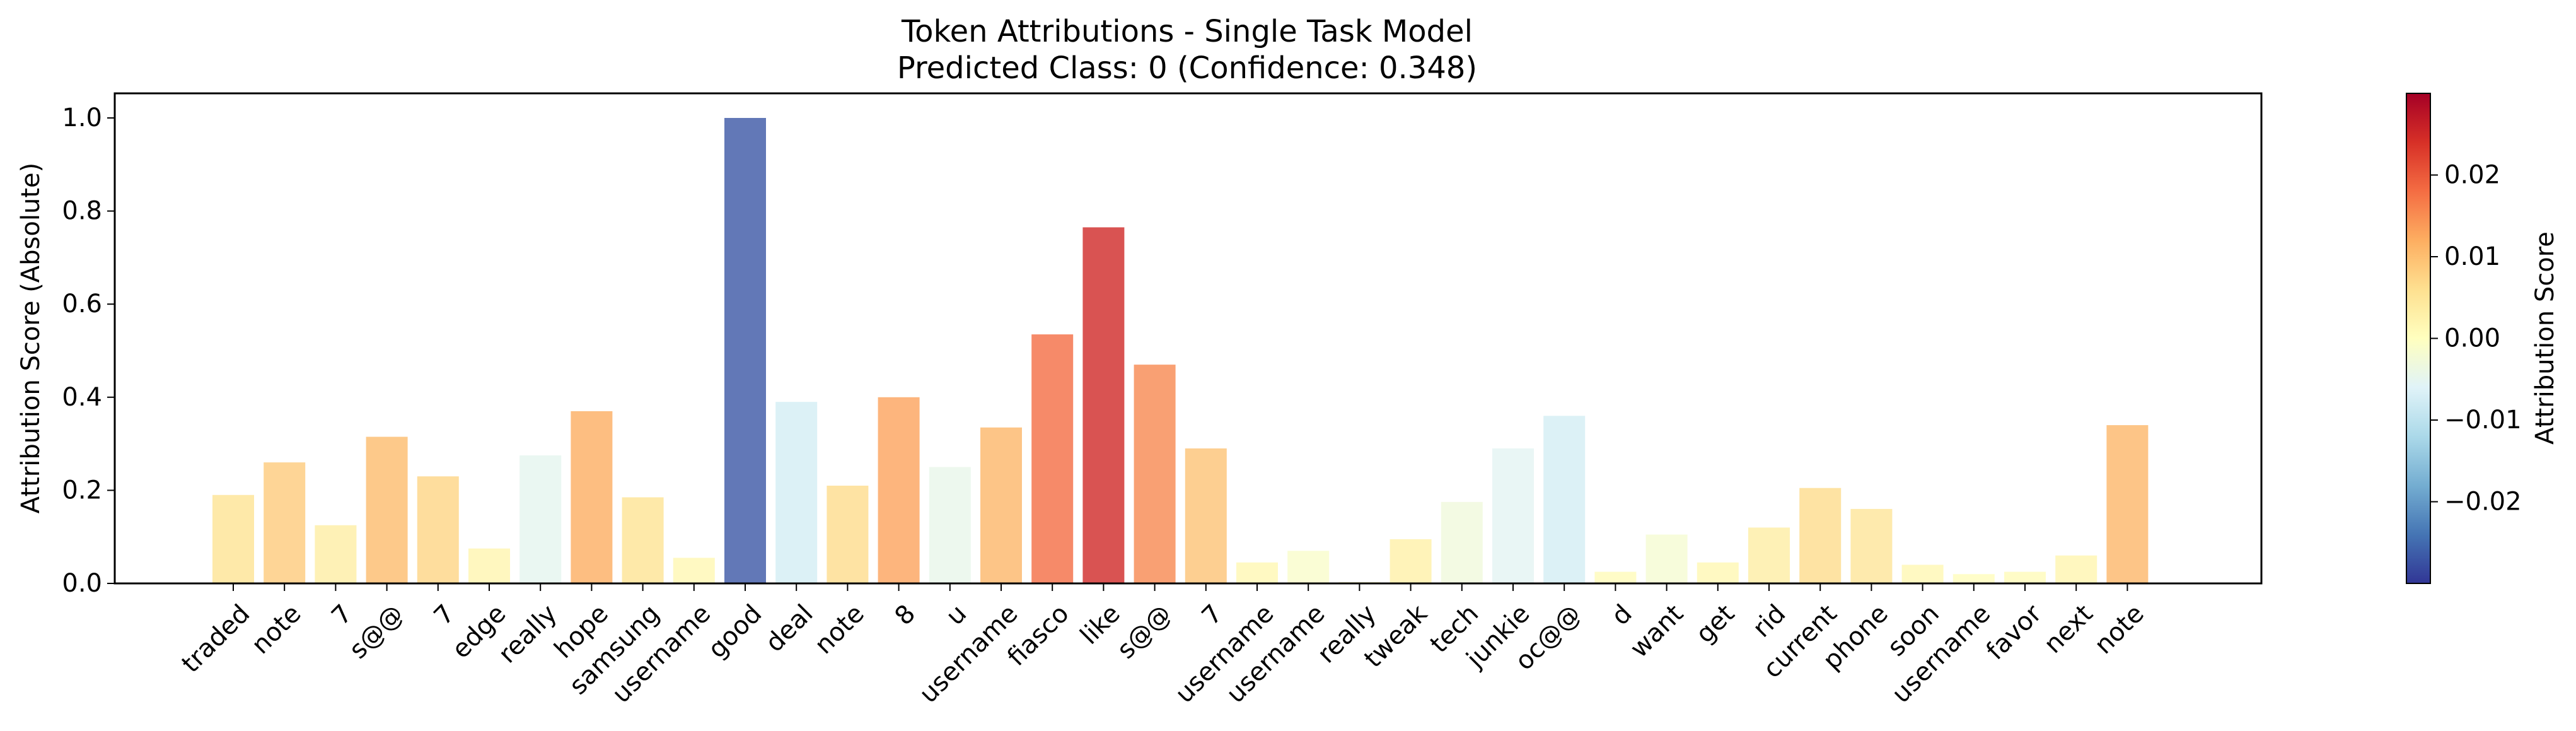 The image size is (2576, 731). I want to click on colorbar-tick-label: 0.01, so click(2472, 256).